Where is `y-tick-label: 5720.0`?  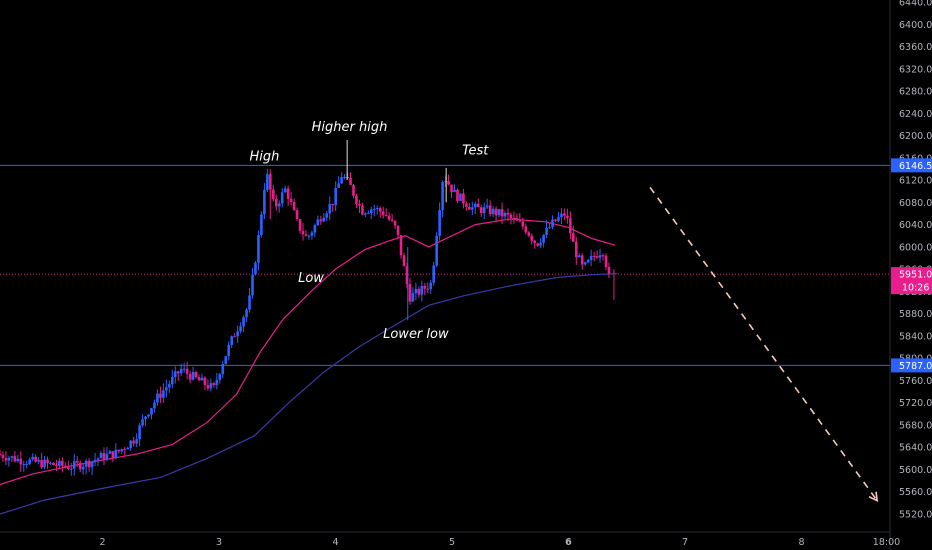
y-tick-label: 5720.0 is located at coordinates (915, 403).